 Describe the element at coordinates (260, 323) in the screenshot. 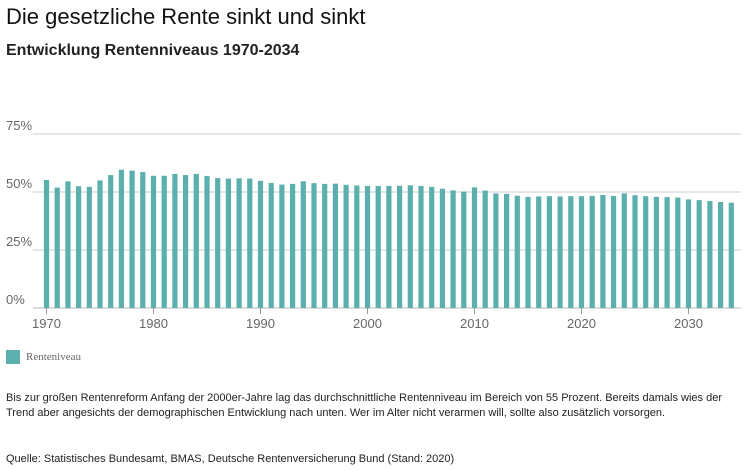

I see `x-tick-label: 1990` at that location.